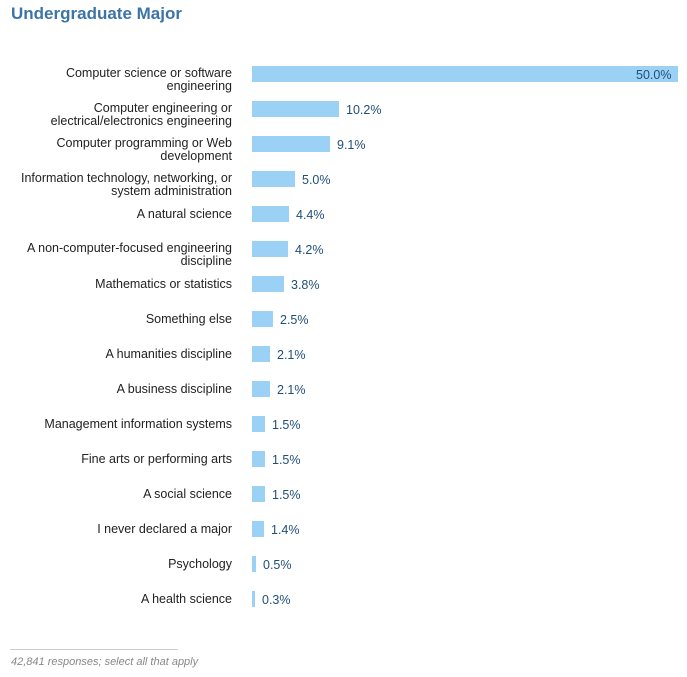  I want to click on category-label-line: development, so click(196, 156).